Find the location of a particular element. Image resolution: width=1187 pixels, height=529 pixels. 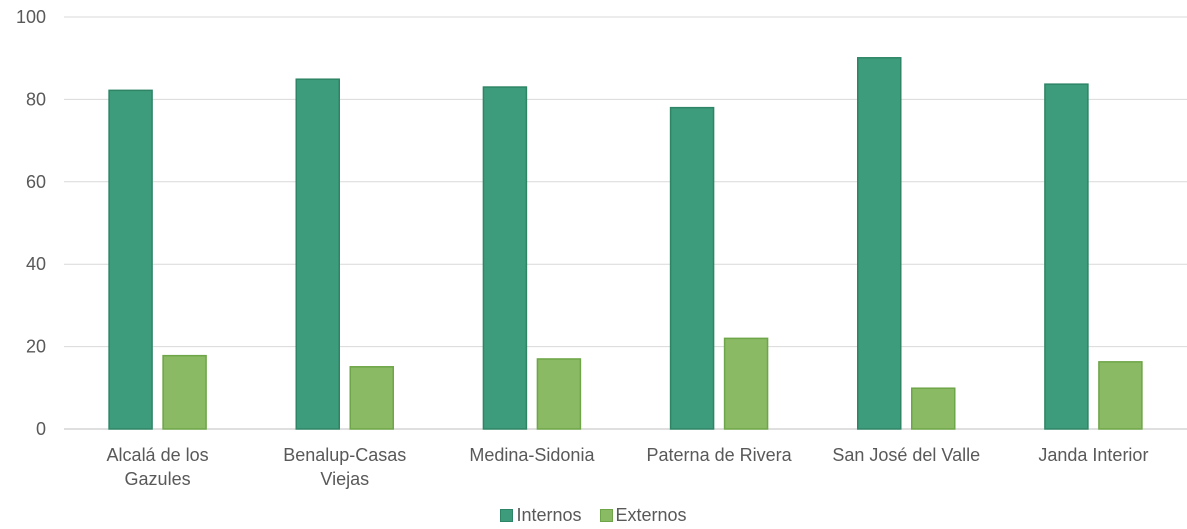

y-tick-label-100: 100 is located at coordinates (31, 17).